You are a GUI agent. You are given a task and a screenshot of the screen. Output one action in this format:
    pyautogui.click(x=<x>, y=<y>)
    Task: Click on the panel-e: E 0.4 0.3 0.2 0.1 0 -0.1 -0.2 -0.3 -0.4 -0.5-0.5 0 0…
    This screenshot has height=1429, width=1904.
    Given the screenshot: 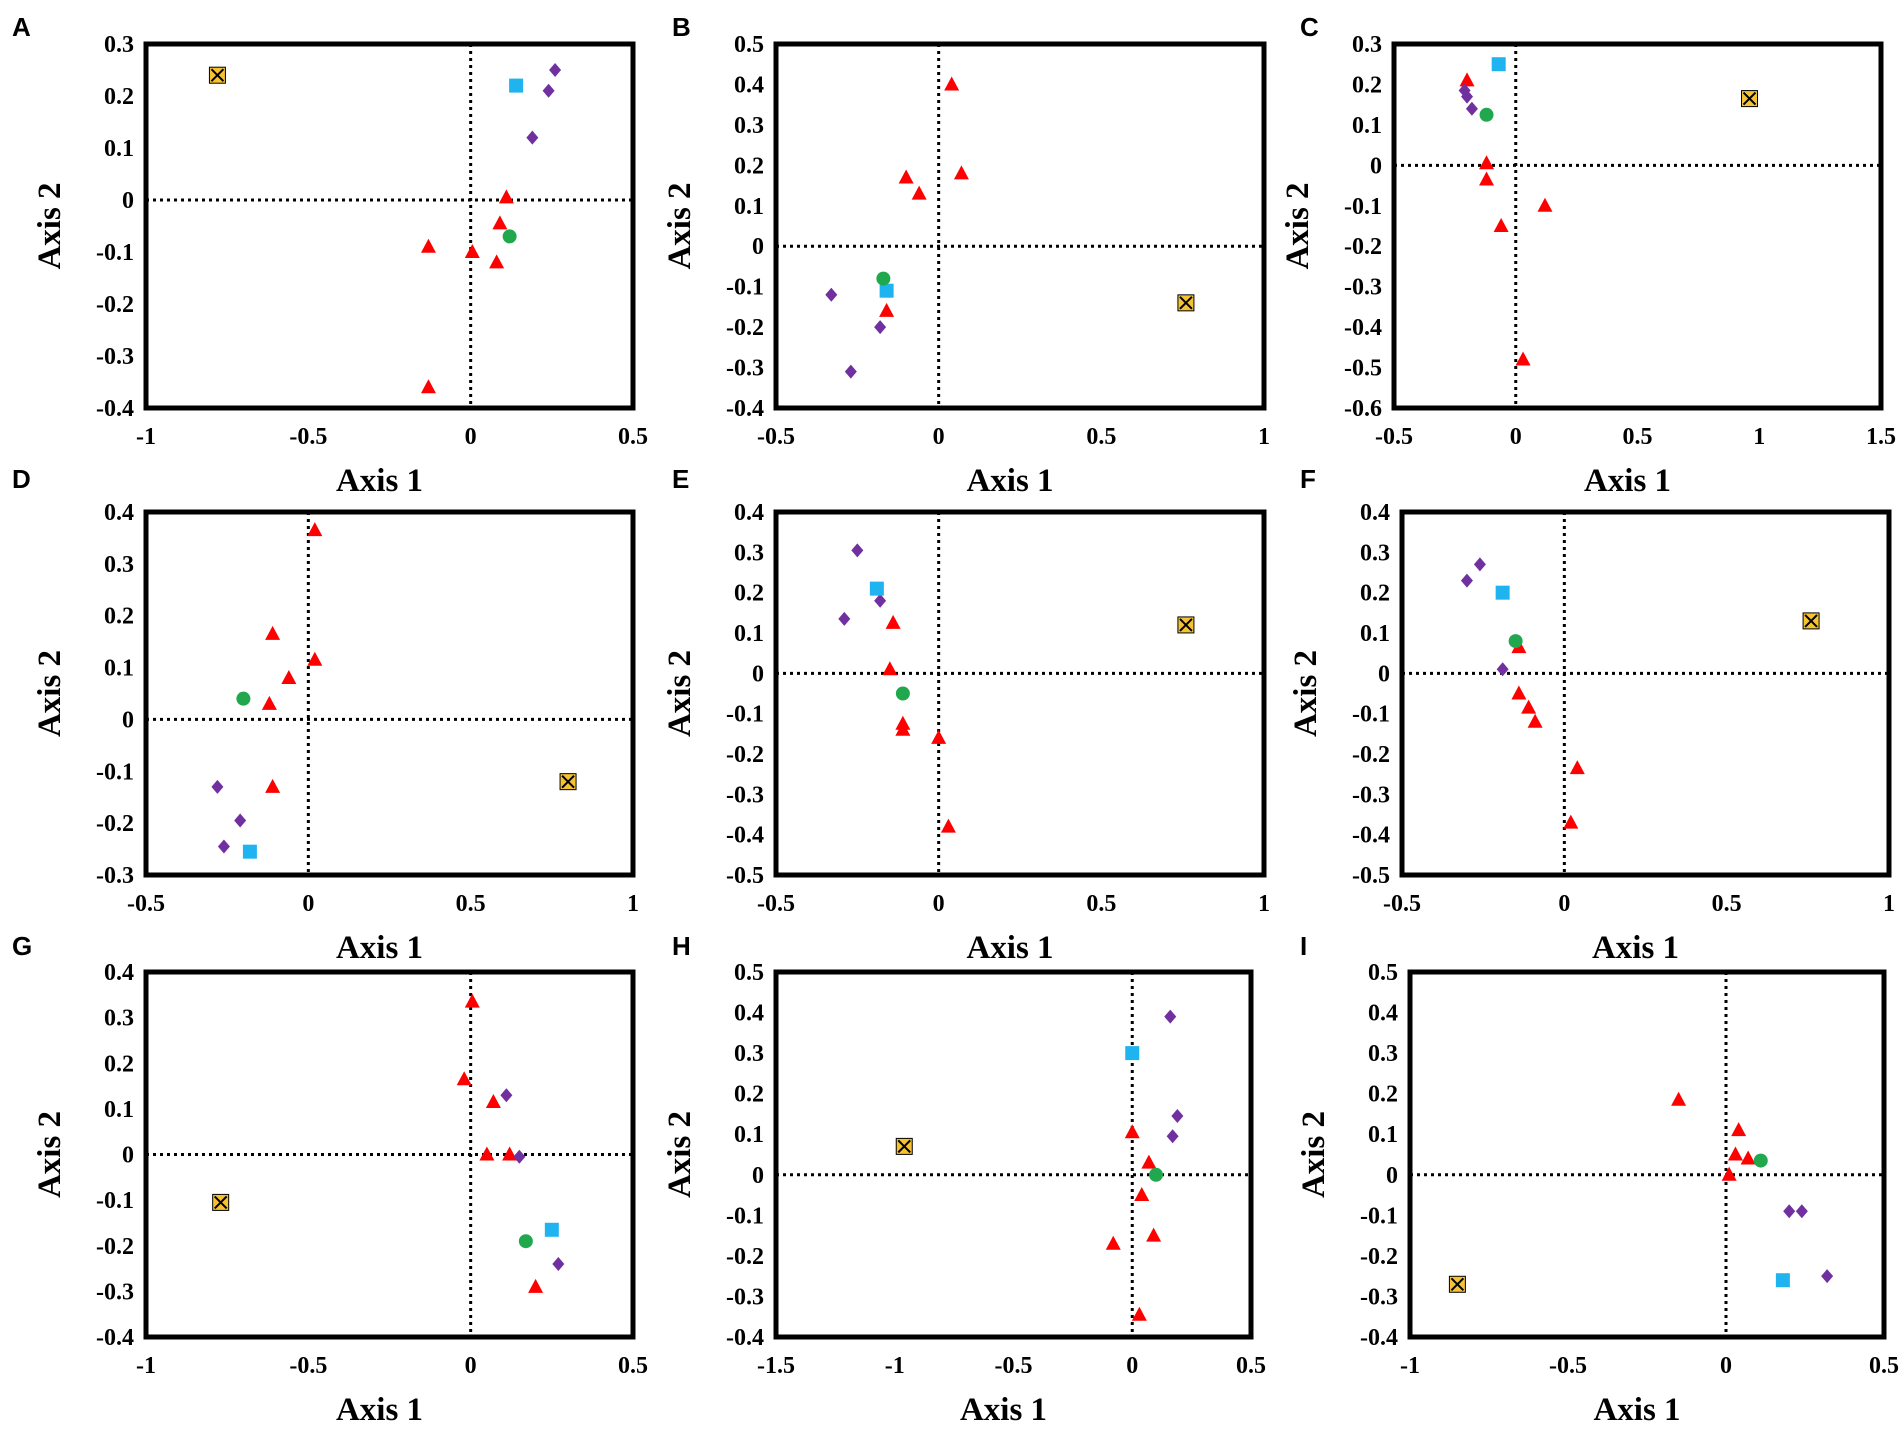 What is the action you would take?
    pyautogui.click(x=966, y=715)
    